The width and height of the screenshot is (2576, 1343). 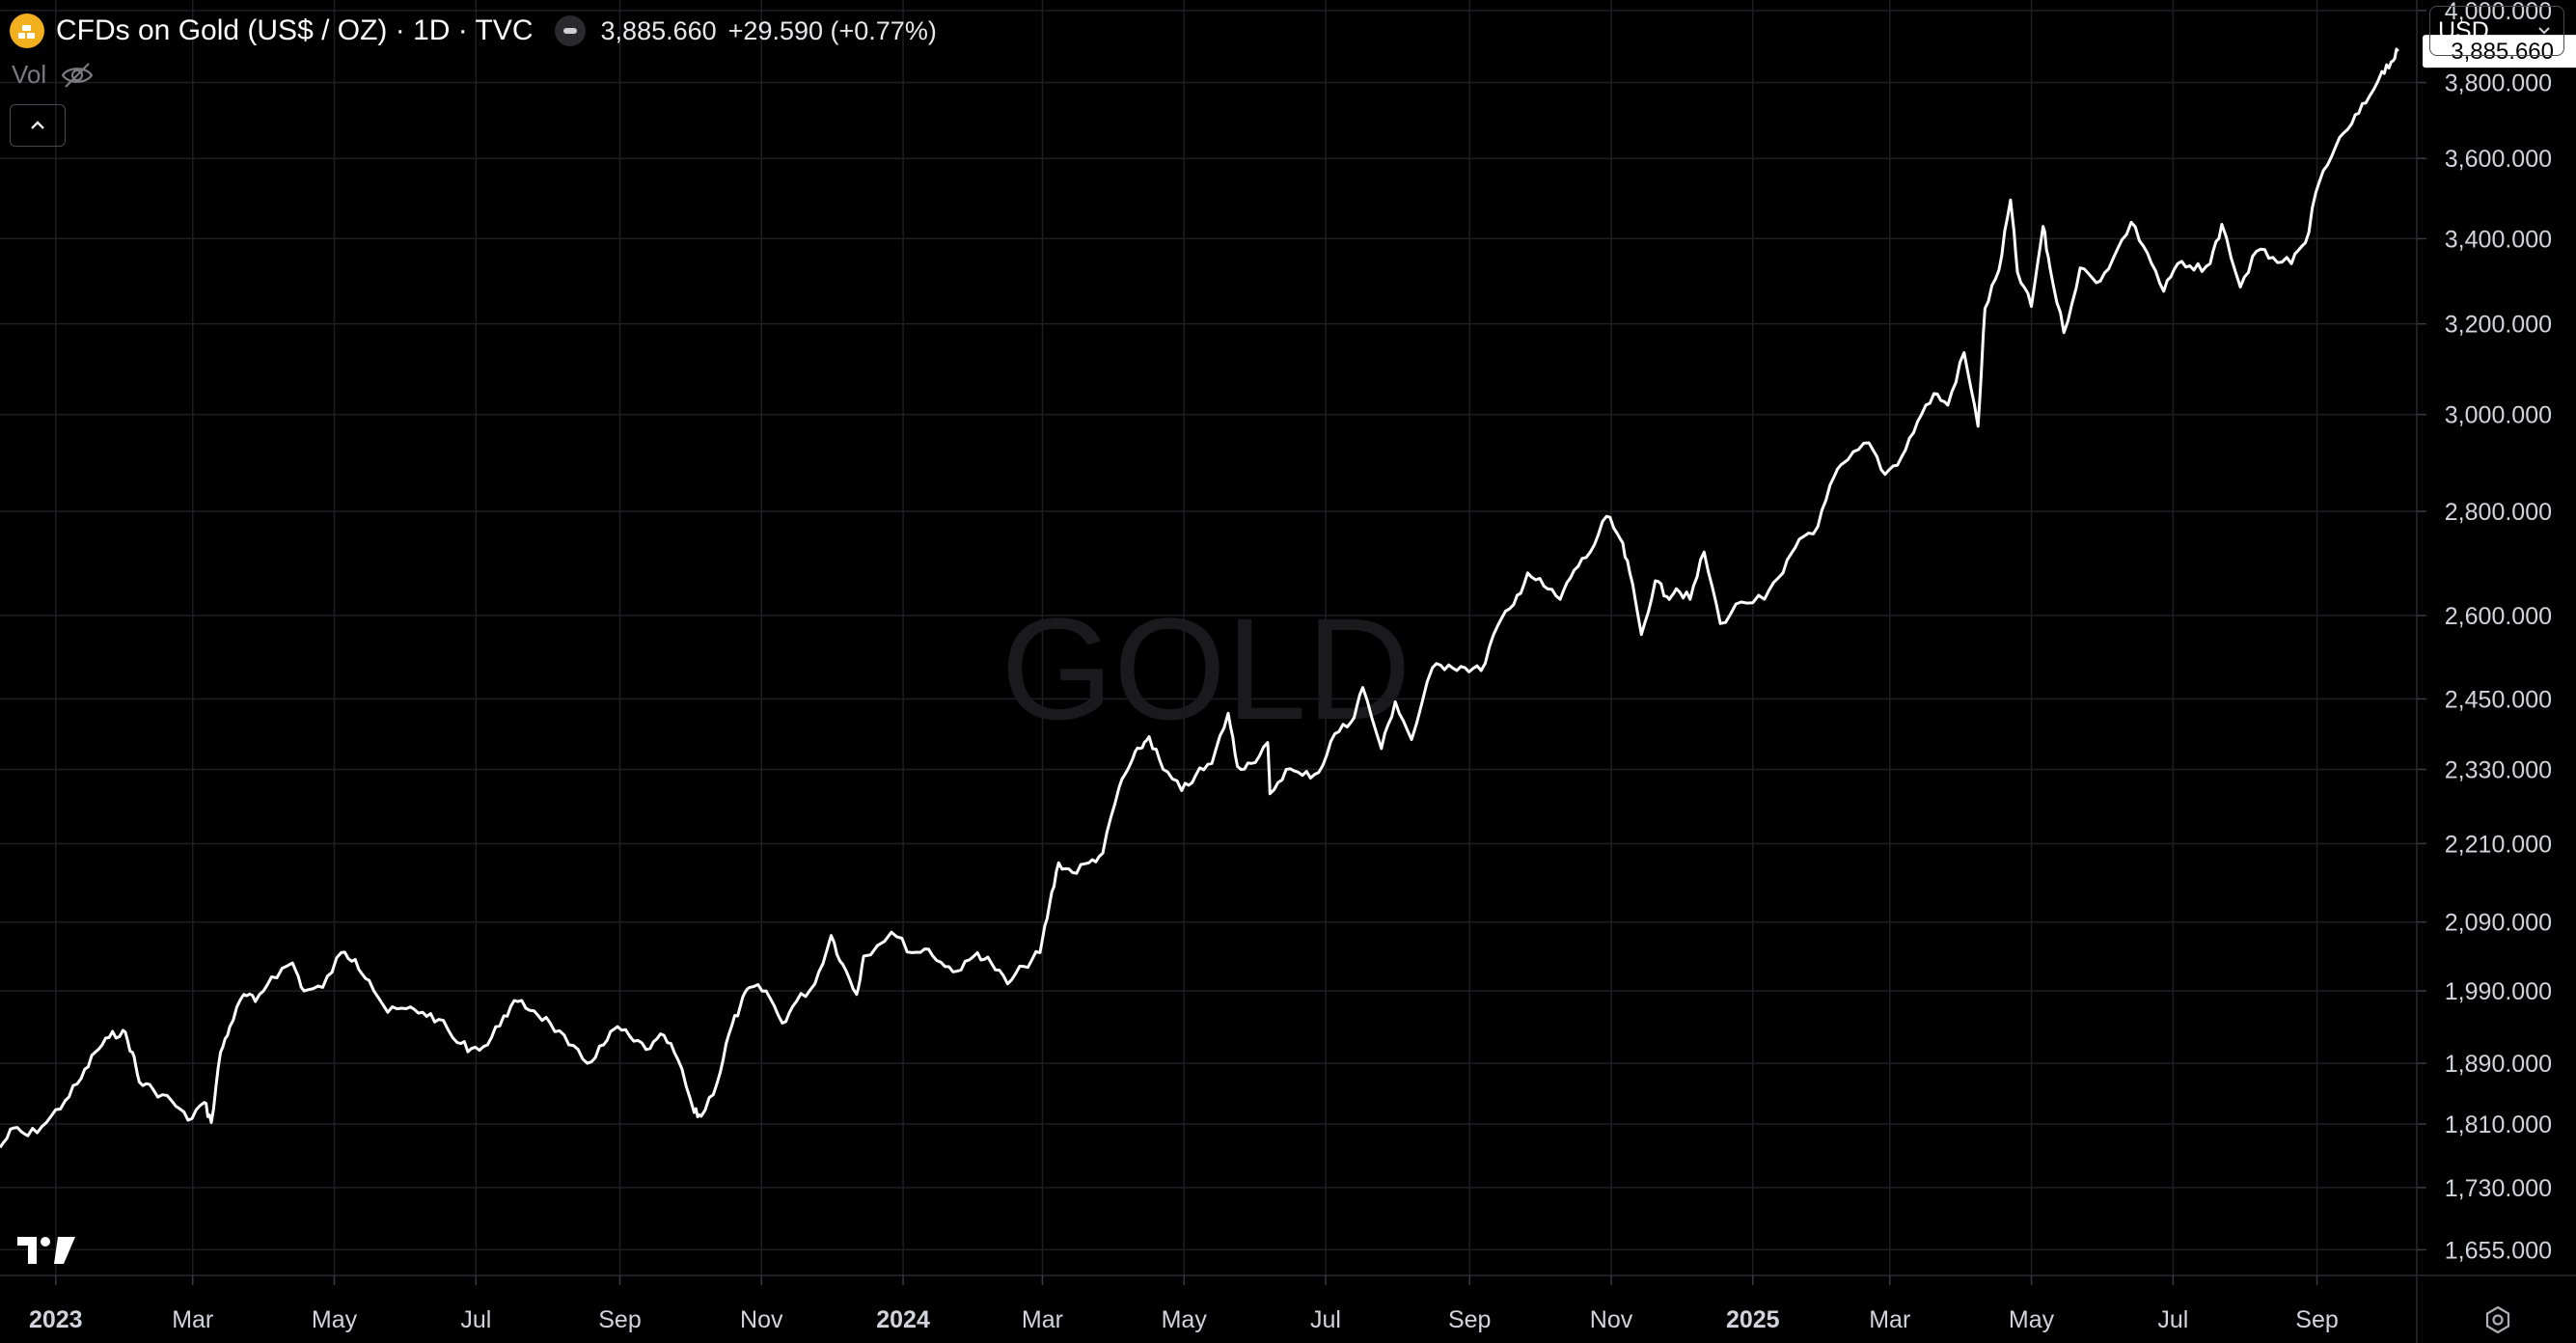 What do you see at coordinates (570, 30) in the screenshot?
I see `market-status-icon` at bounding box center [570, 30].